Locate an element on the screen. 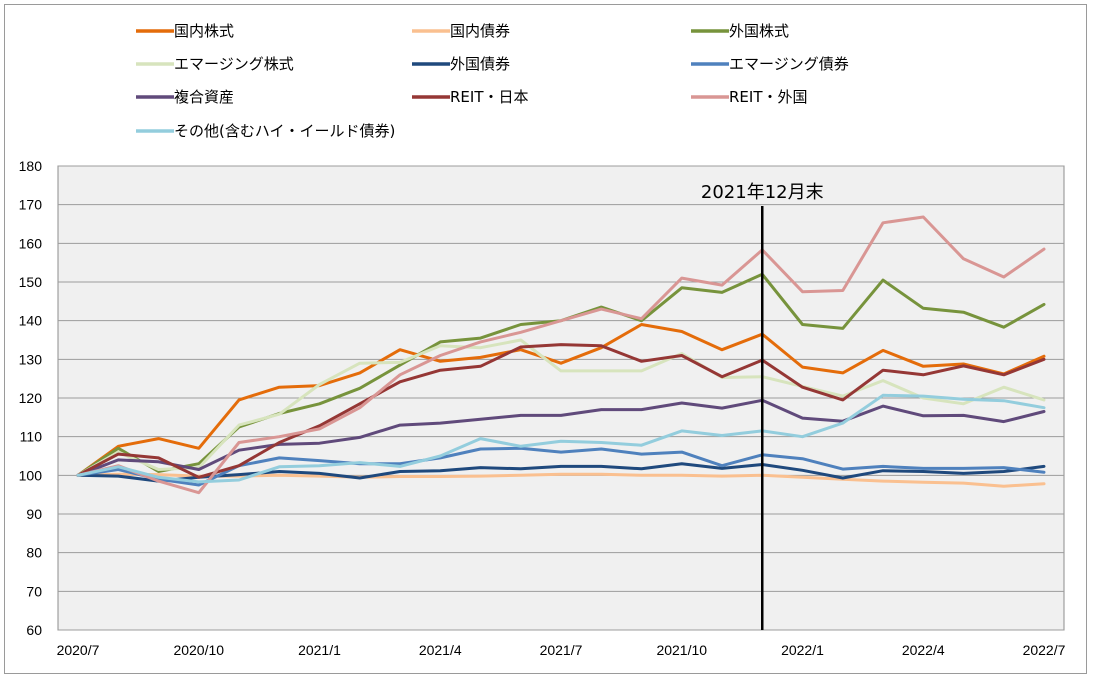  y-tick-label: 130 is located at coordinates (31, 359).